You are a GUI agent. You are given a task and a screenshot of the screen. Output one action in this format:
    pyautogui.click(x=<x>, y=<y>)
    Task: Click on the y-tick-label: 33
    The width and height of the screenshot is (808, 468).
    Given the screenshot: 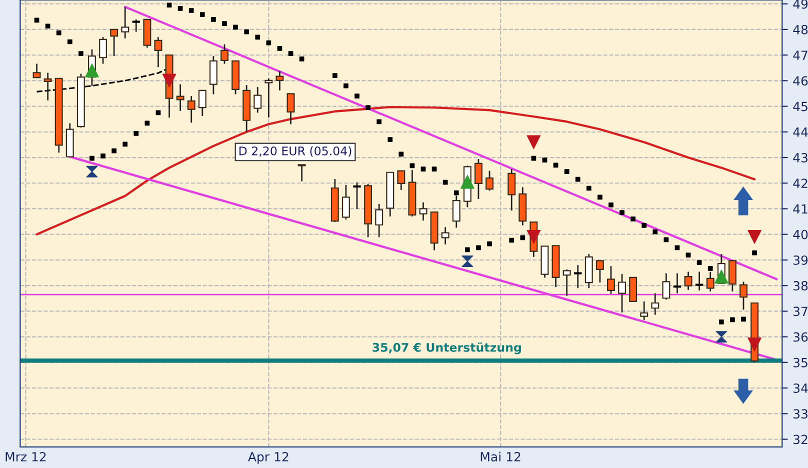 What is the action you would take?
    pyautogui.click(x=801, y=414)
    